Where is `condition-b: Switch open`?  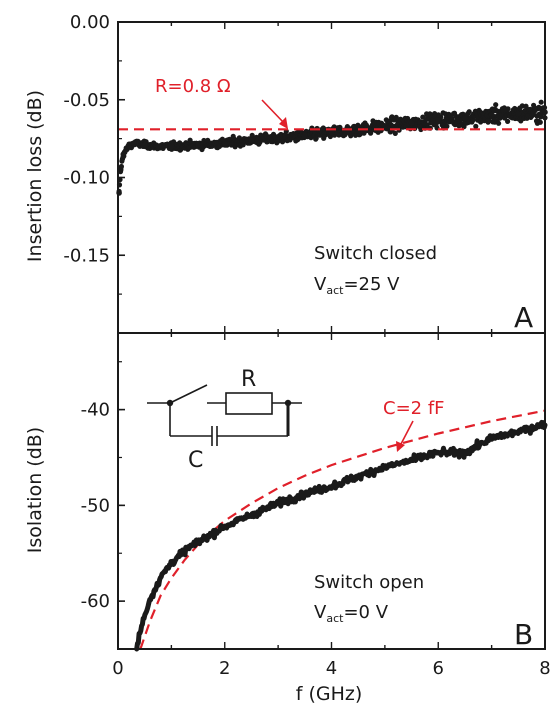
condition-b: Switch open is located at coordinates (369, 582).